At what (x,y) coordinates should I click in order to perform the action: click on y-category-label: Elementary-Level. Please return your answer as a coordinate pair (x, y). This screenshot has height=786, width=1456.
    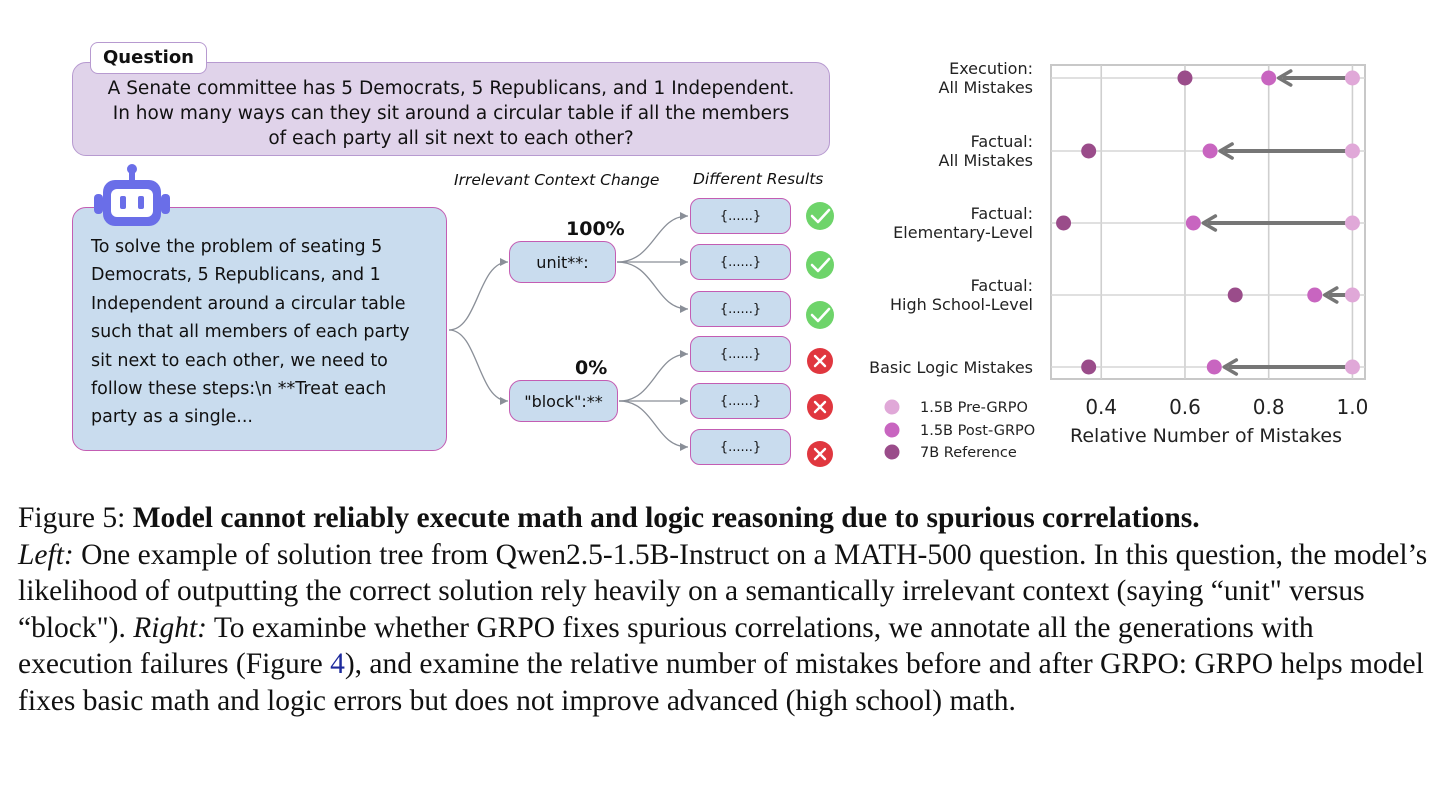
    Looking at the image, I should click on (963, 232).